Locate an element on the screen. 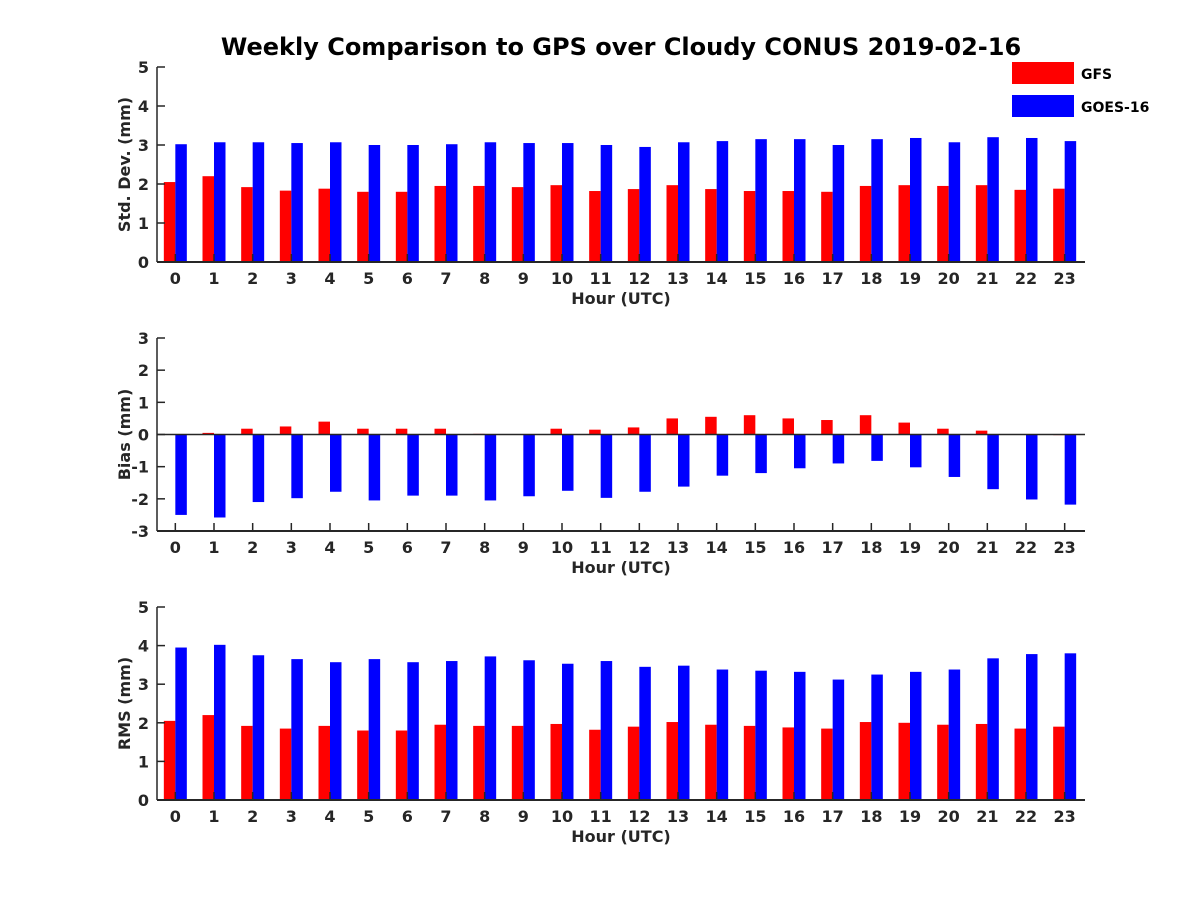 This screenshot has height=900, width=1200. xtick-label-bias-18: 18 is located at coordinates (871, 547).